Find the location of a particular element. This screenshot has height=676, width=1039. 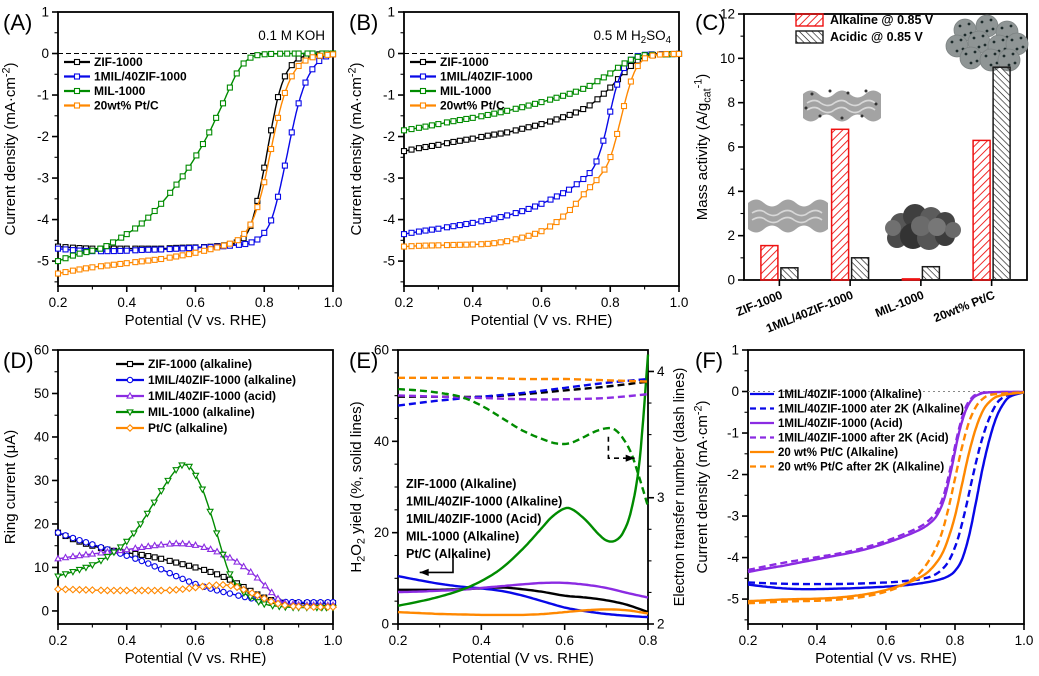

right-axis-label: Electron transfer number (dash lines) is located at coordinates (680, 487).